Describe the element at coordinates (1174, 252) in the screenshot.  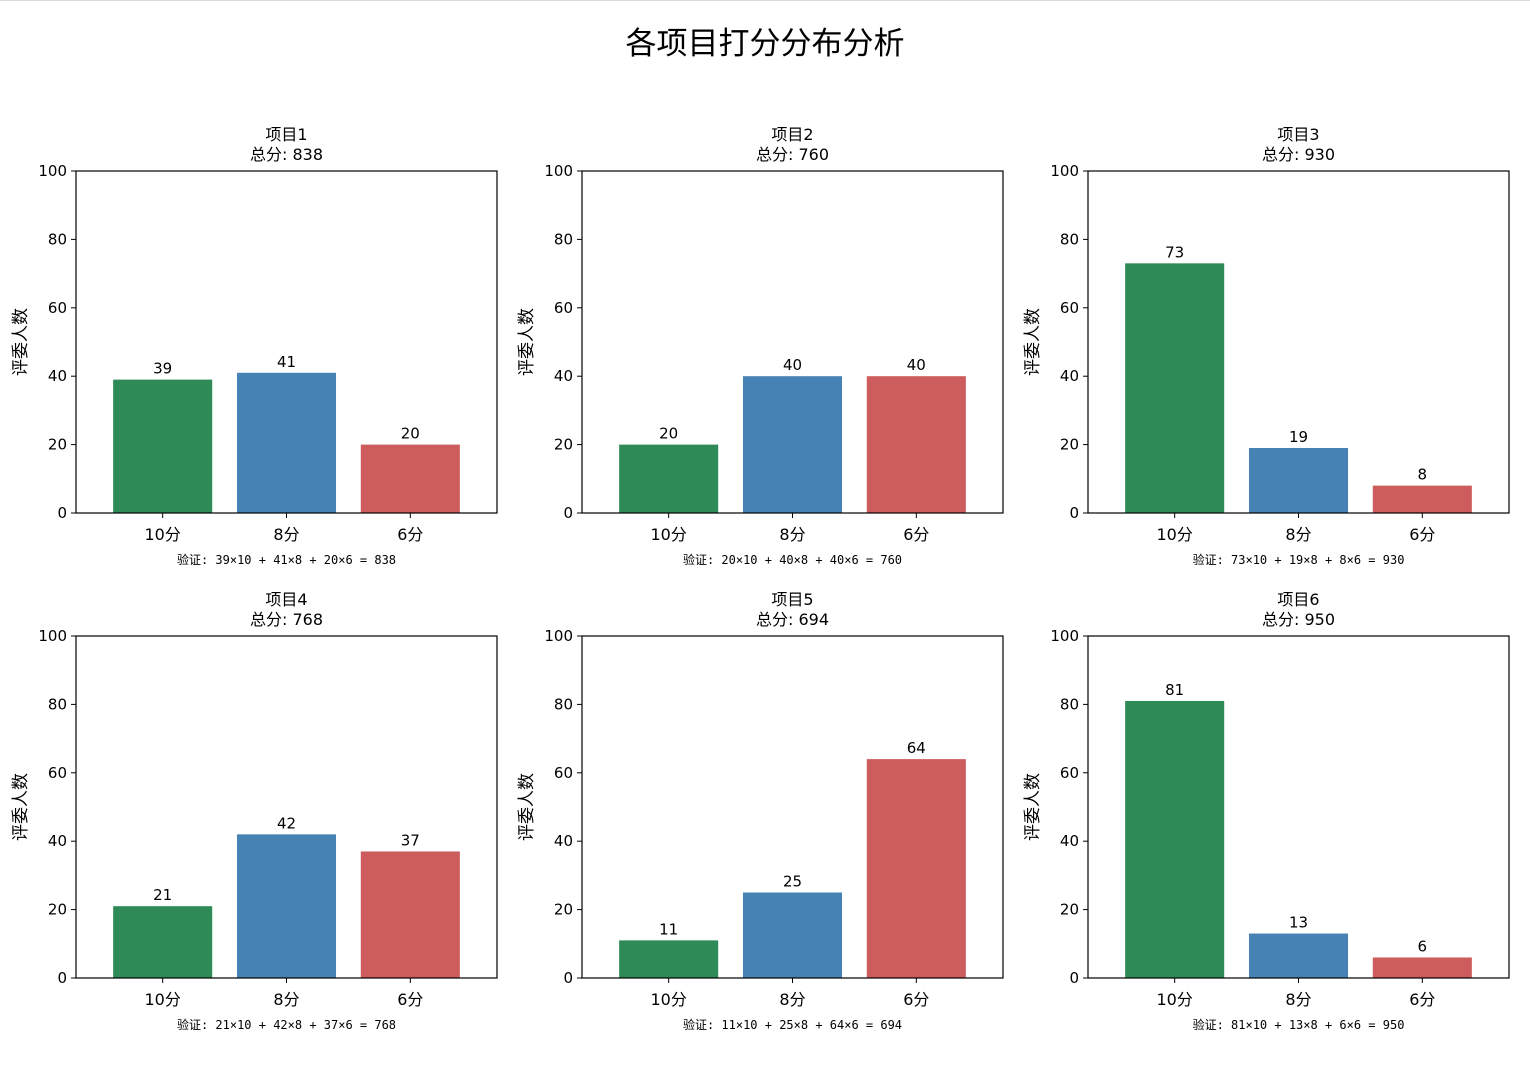
I see `bar-value-label: 73` at that location.